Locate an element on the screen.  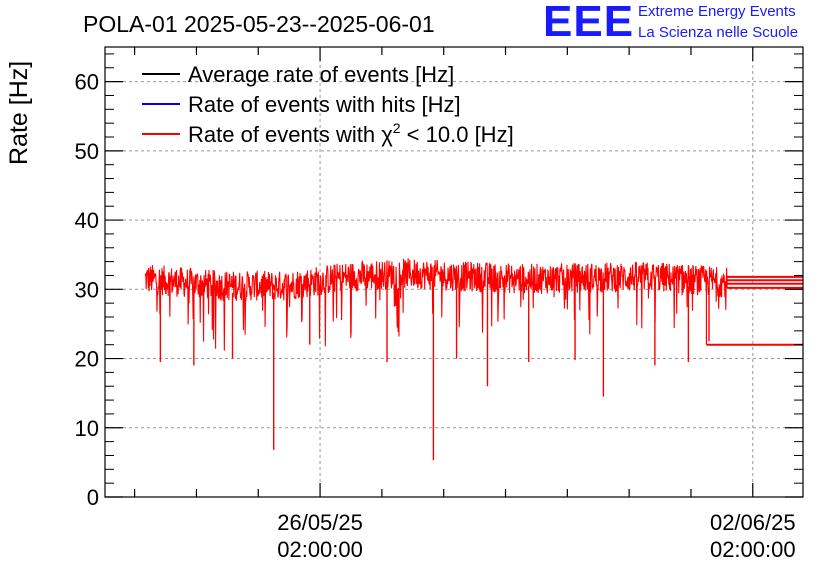
series-line is located at coordinates (436, 304).